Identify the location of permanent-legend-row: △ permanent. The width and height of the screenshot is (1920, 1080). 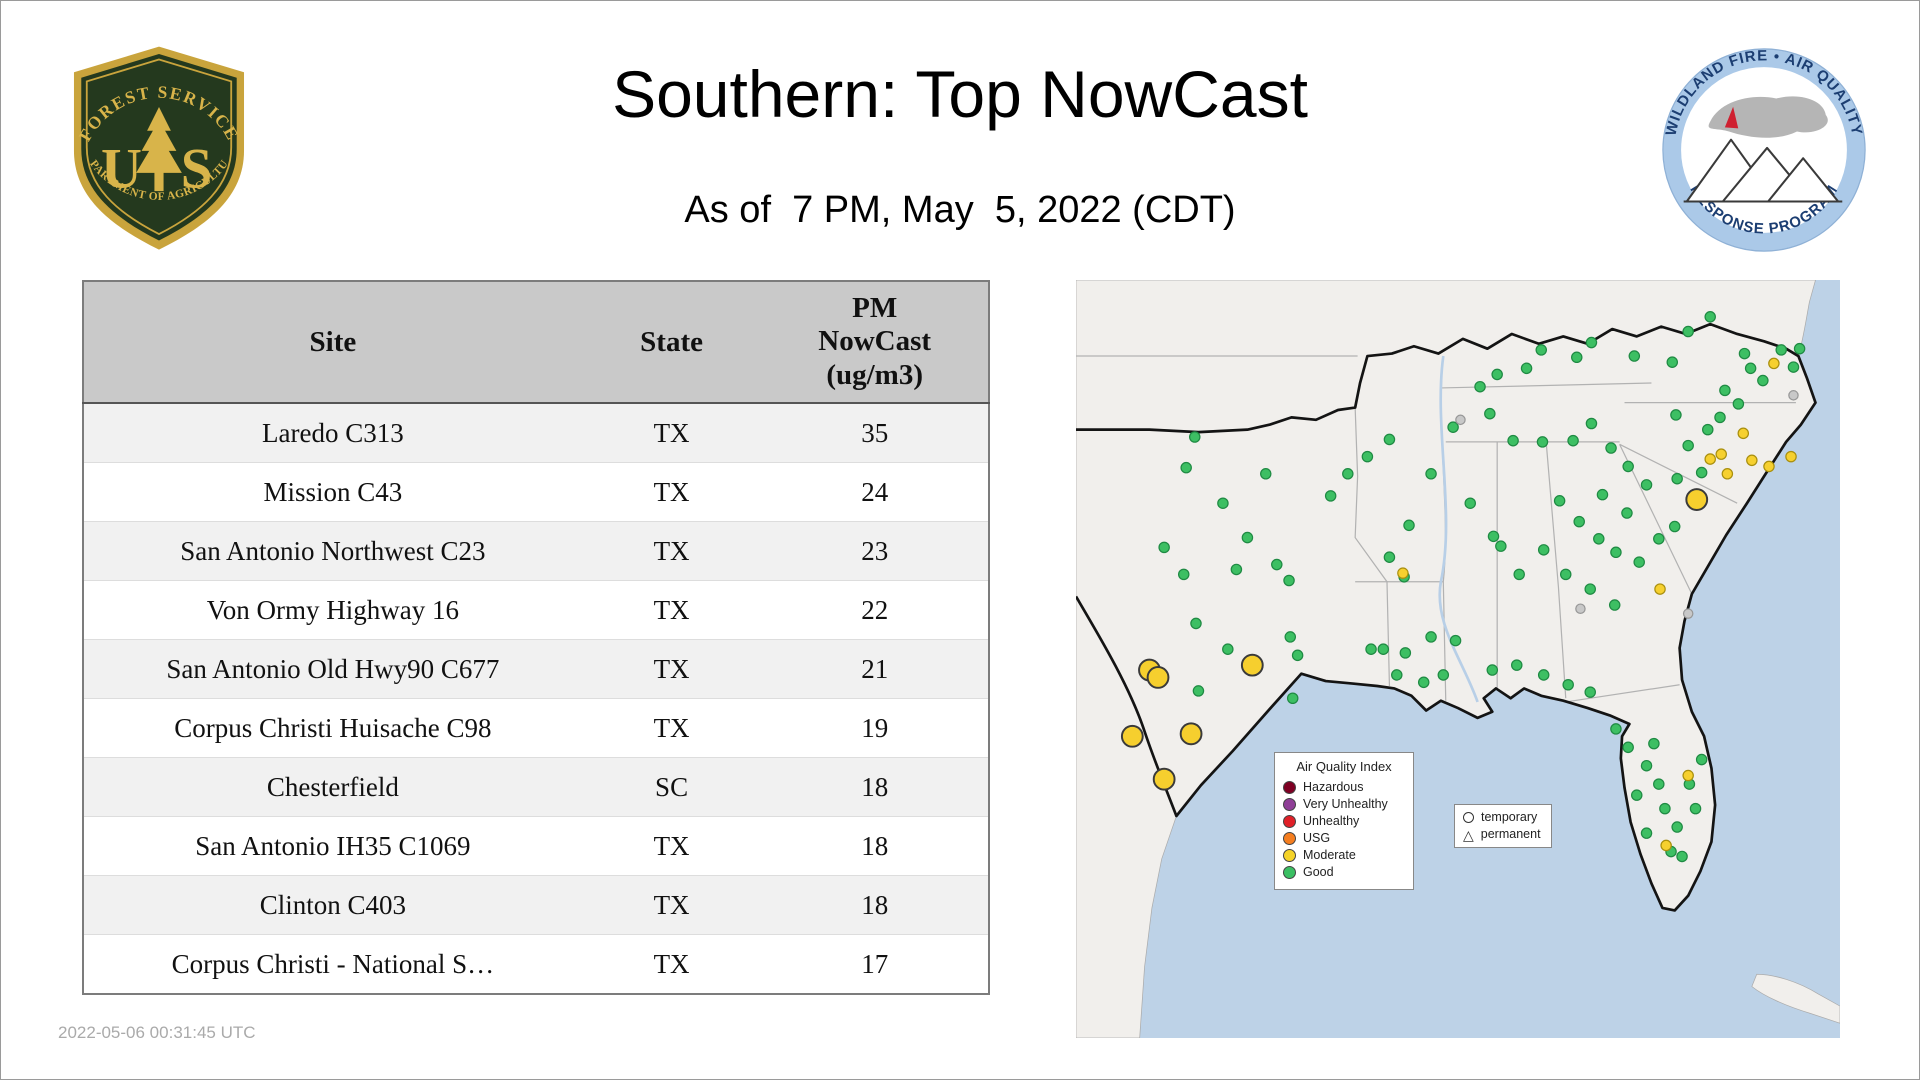
(1502, 834).